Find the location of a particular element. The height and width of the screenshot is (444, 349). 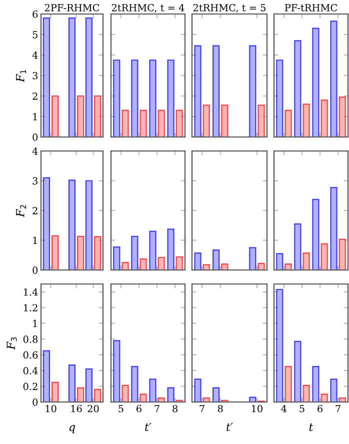

y-tick-label: 0.6 is located at coordinates (30, 355).